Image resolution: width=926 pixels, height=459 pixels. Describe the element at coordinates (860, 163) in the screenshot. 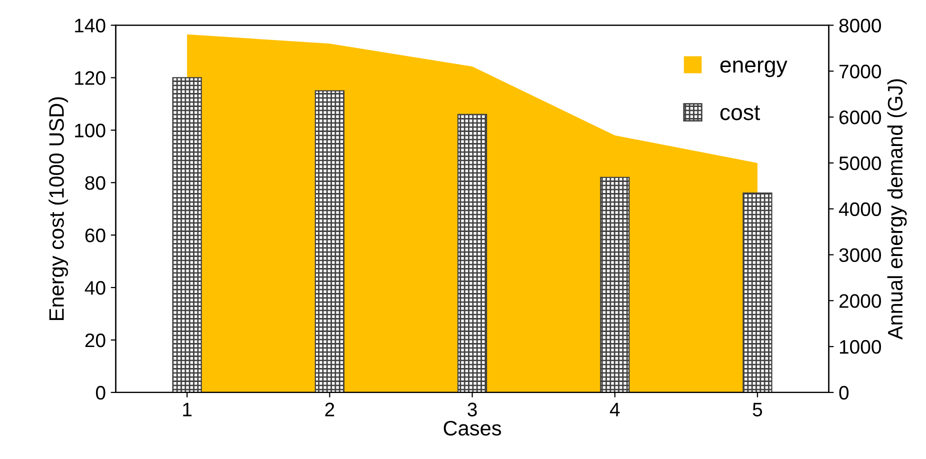

I see `y2-tick-label: 5000` at that location.